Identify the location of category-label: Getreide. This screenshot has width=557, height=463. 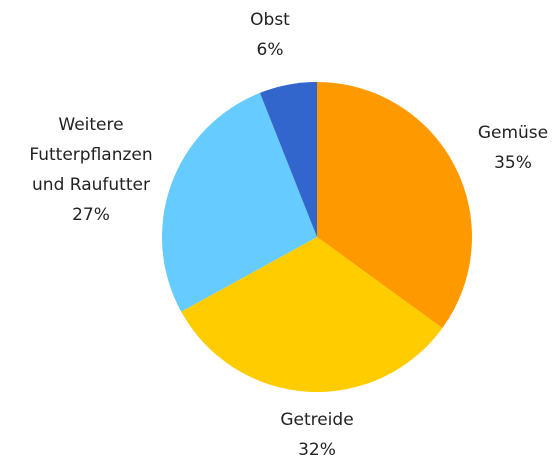
(317, 420).